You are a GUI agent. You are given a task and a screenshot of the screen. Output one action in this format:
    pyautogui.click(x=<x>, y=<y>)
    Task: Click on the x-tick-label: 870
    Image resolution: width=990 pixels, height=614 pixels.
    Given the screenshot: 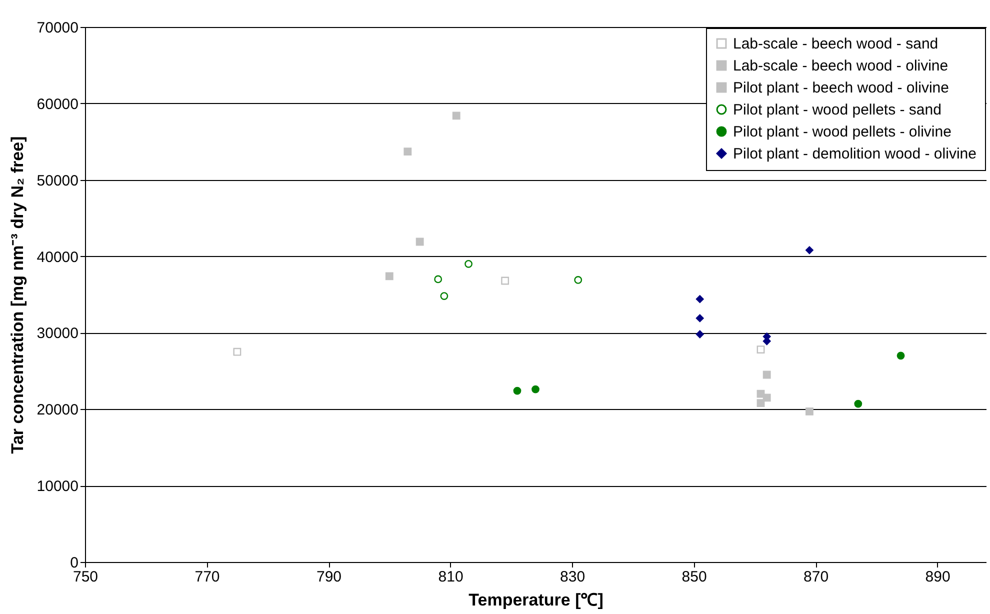 What is the action you would take?
    pyautogui.click(x=816, y=577)
    